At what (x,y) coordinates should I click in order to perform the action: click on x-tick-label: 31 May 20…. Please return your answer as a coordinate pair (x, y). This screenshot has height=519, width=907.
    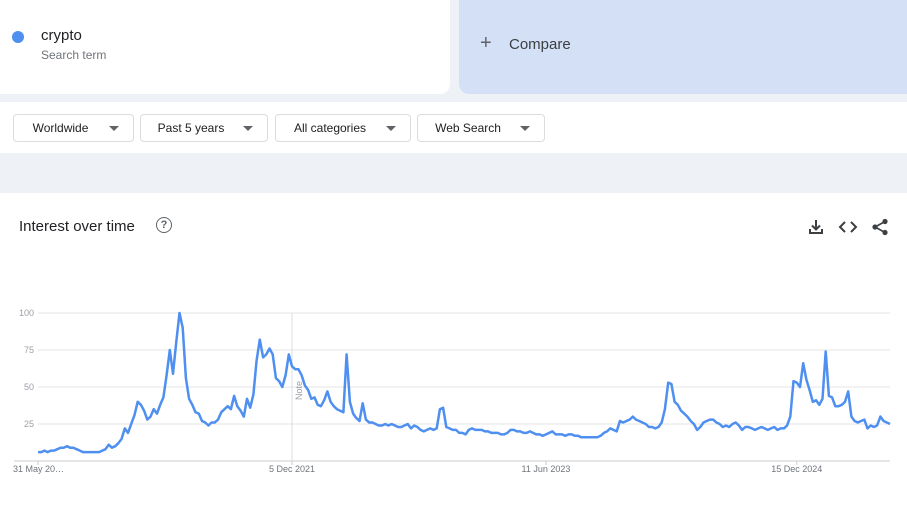
    Looking at the image, I should click on (38, 469).